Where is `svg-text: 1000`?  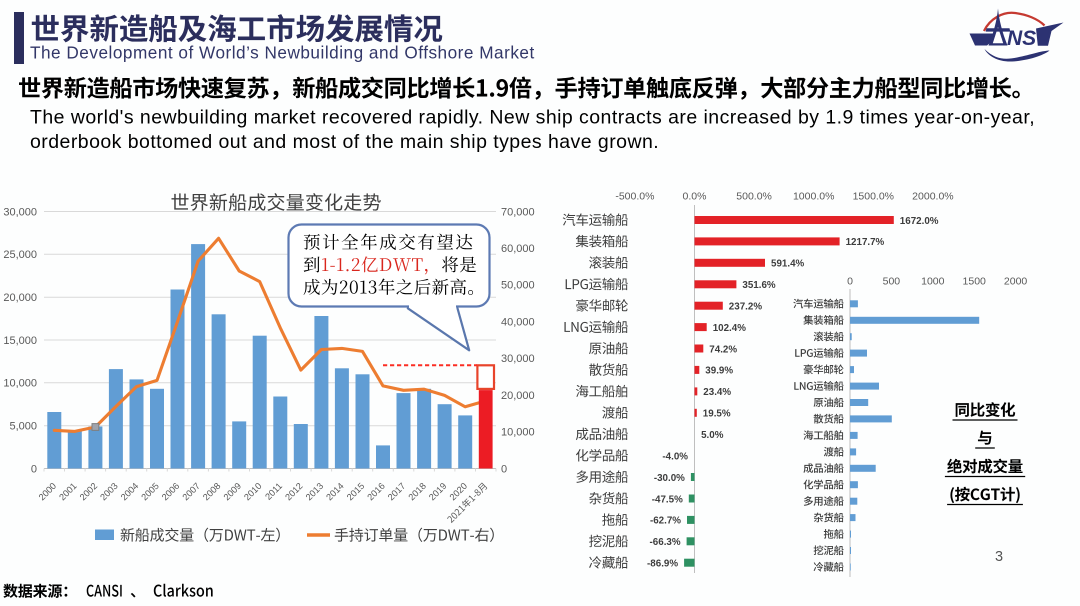 svg-text: 1000 is located at coordinates (933, 282).